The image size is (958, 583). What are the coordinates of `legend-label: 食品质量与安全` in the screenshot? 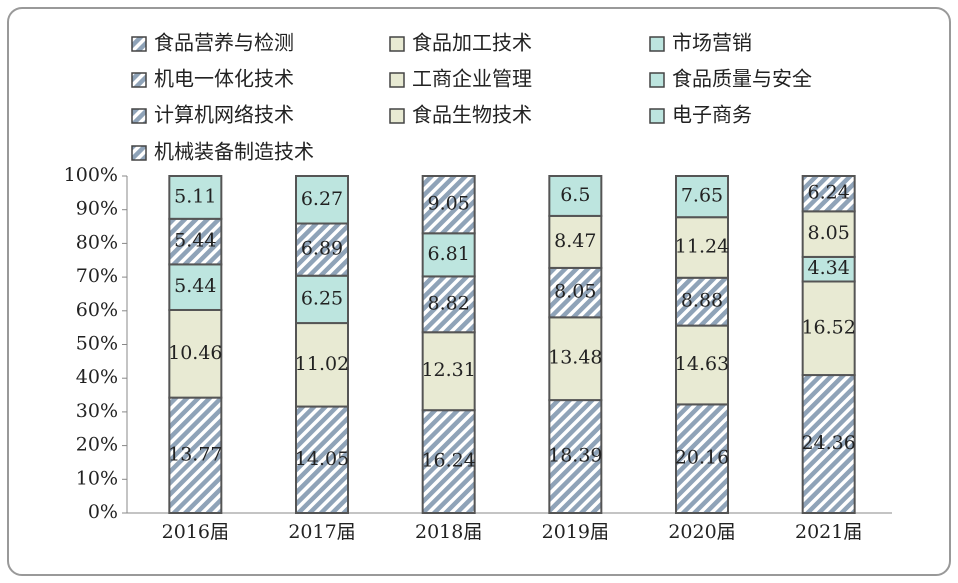 It's located at (742, 79).